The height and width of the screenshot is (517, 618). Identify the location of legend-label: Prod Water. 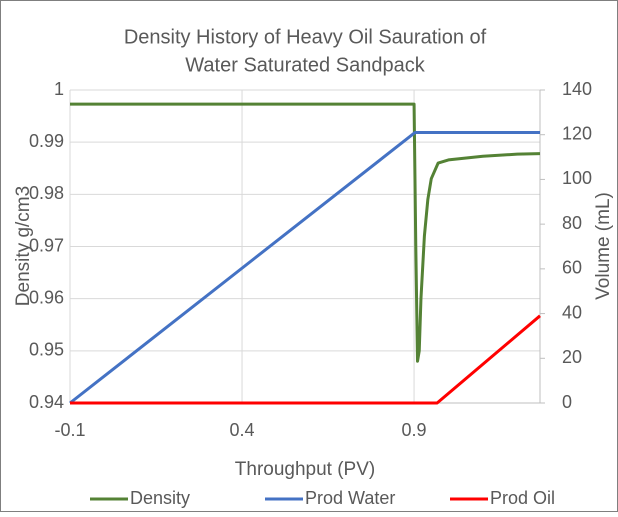
(350, 498).